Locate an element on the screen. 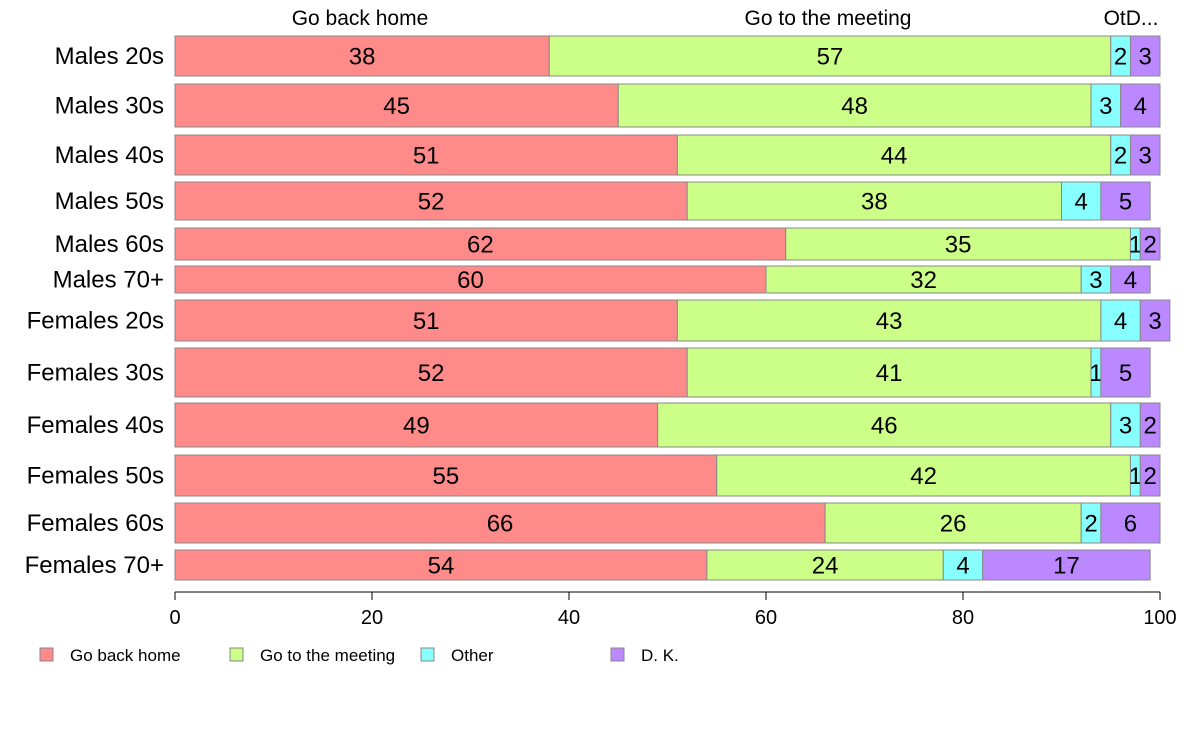  data-label: 5 is located at coordinates (1125, 373).